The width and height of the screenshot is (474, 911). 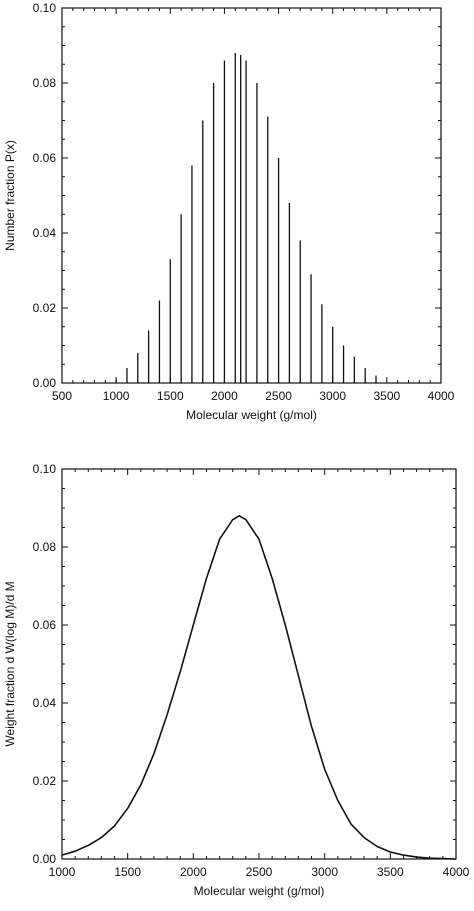 What do you see at coordinates (10, 195) in the screenshot?
I see `y-axis-title: Number fraction P(x)` at bounding box center [10, 195].